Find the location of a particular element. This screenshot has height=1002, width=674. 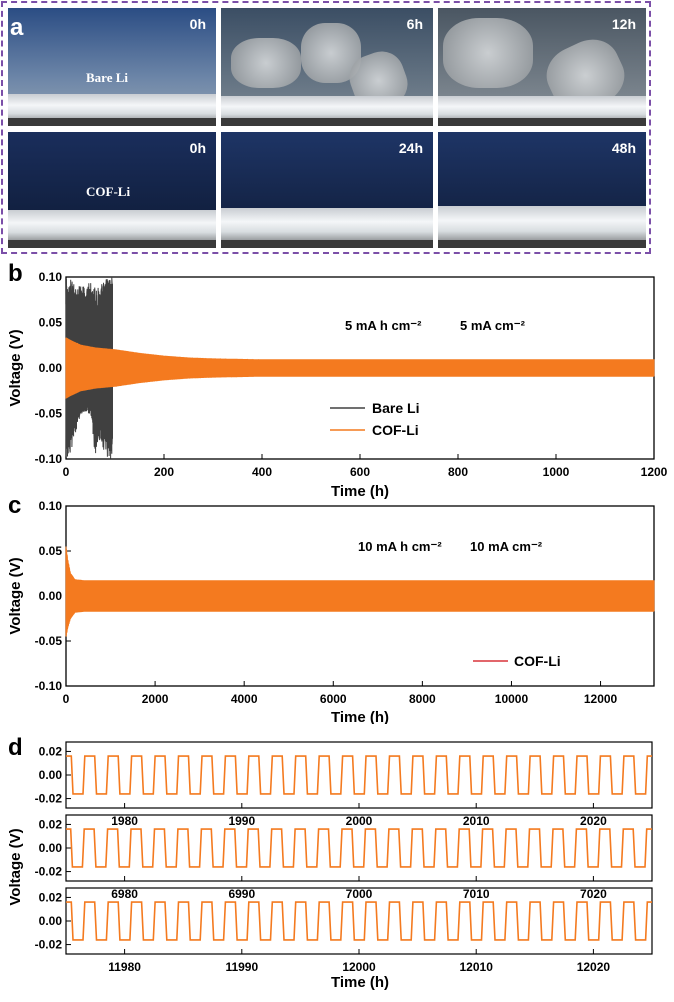

photo-cof-24h: 24h is located at coordinates (327, 190).